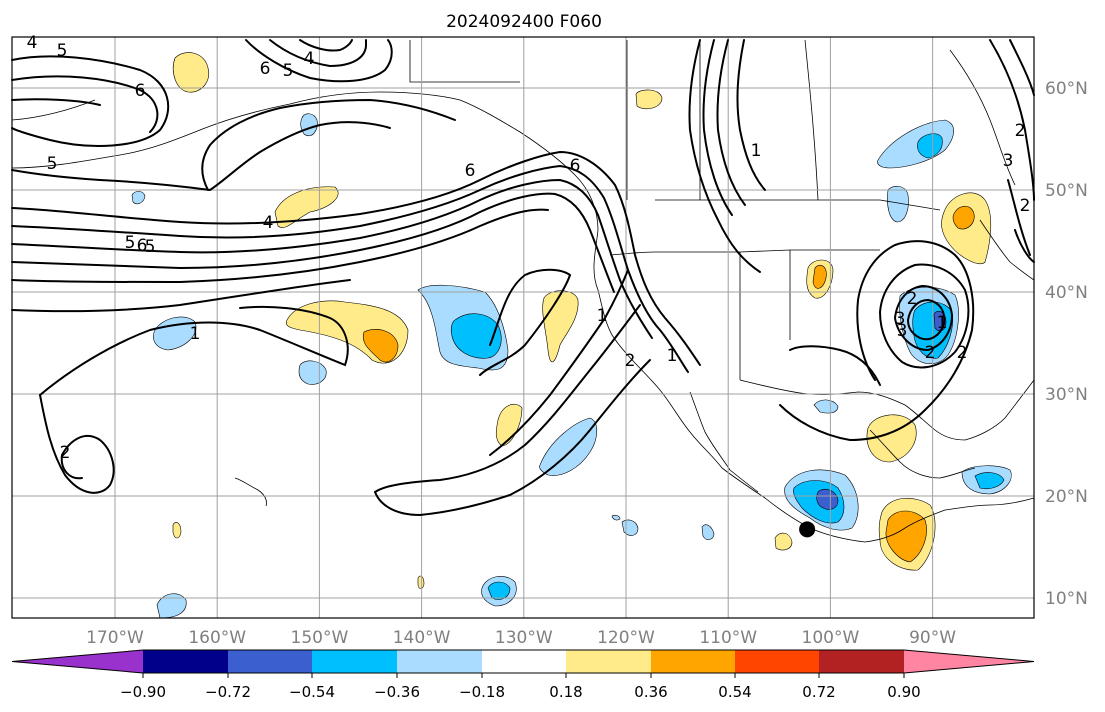 This screenshot has width=1105, height=712. I want to click on colorbar-tick-label: −0.90, so click(143, 692).